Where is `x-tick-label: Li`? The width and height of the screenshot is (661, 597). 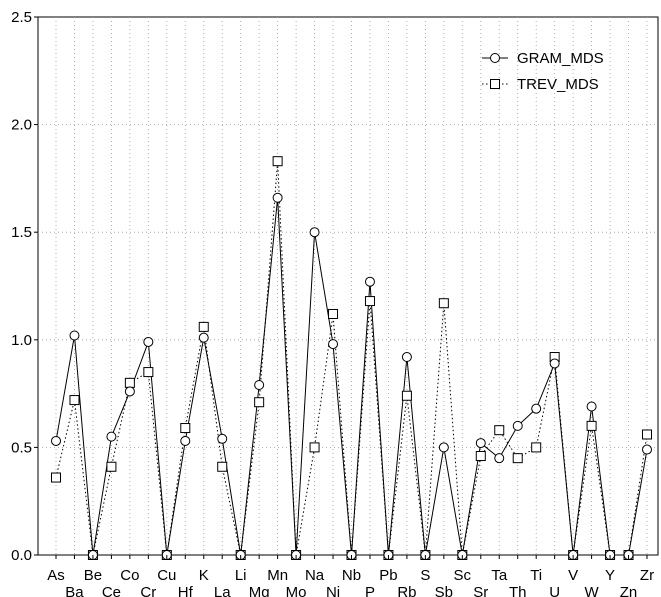
x-tick-label: Li is located at coordinates (241, 575).